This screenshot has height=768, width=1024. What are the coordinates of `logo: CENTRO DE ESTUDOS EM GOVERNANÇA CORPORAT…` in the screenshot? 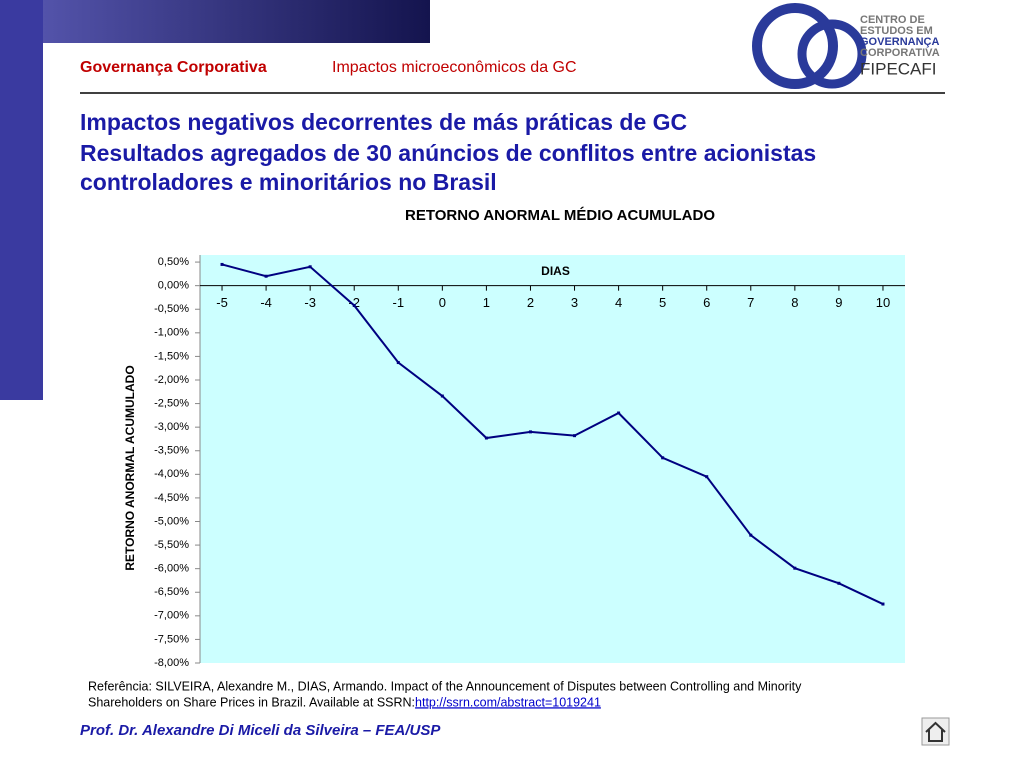 It's located at (846, 46).